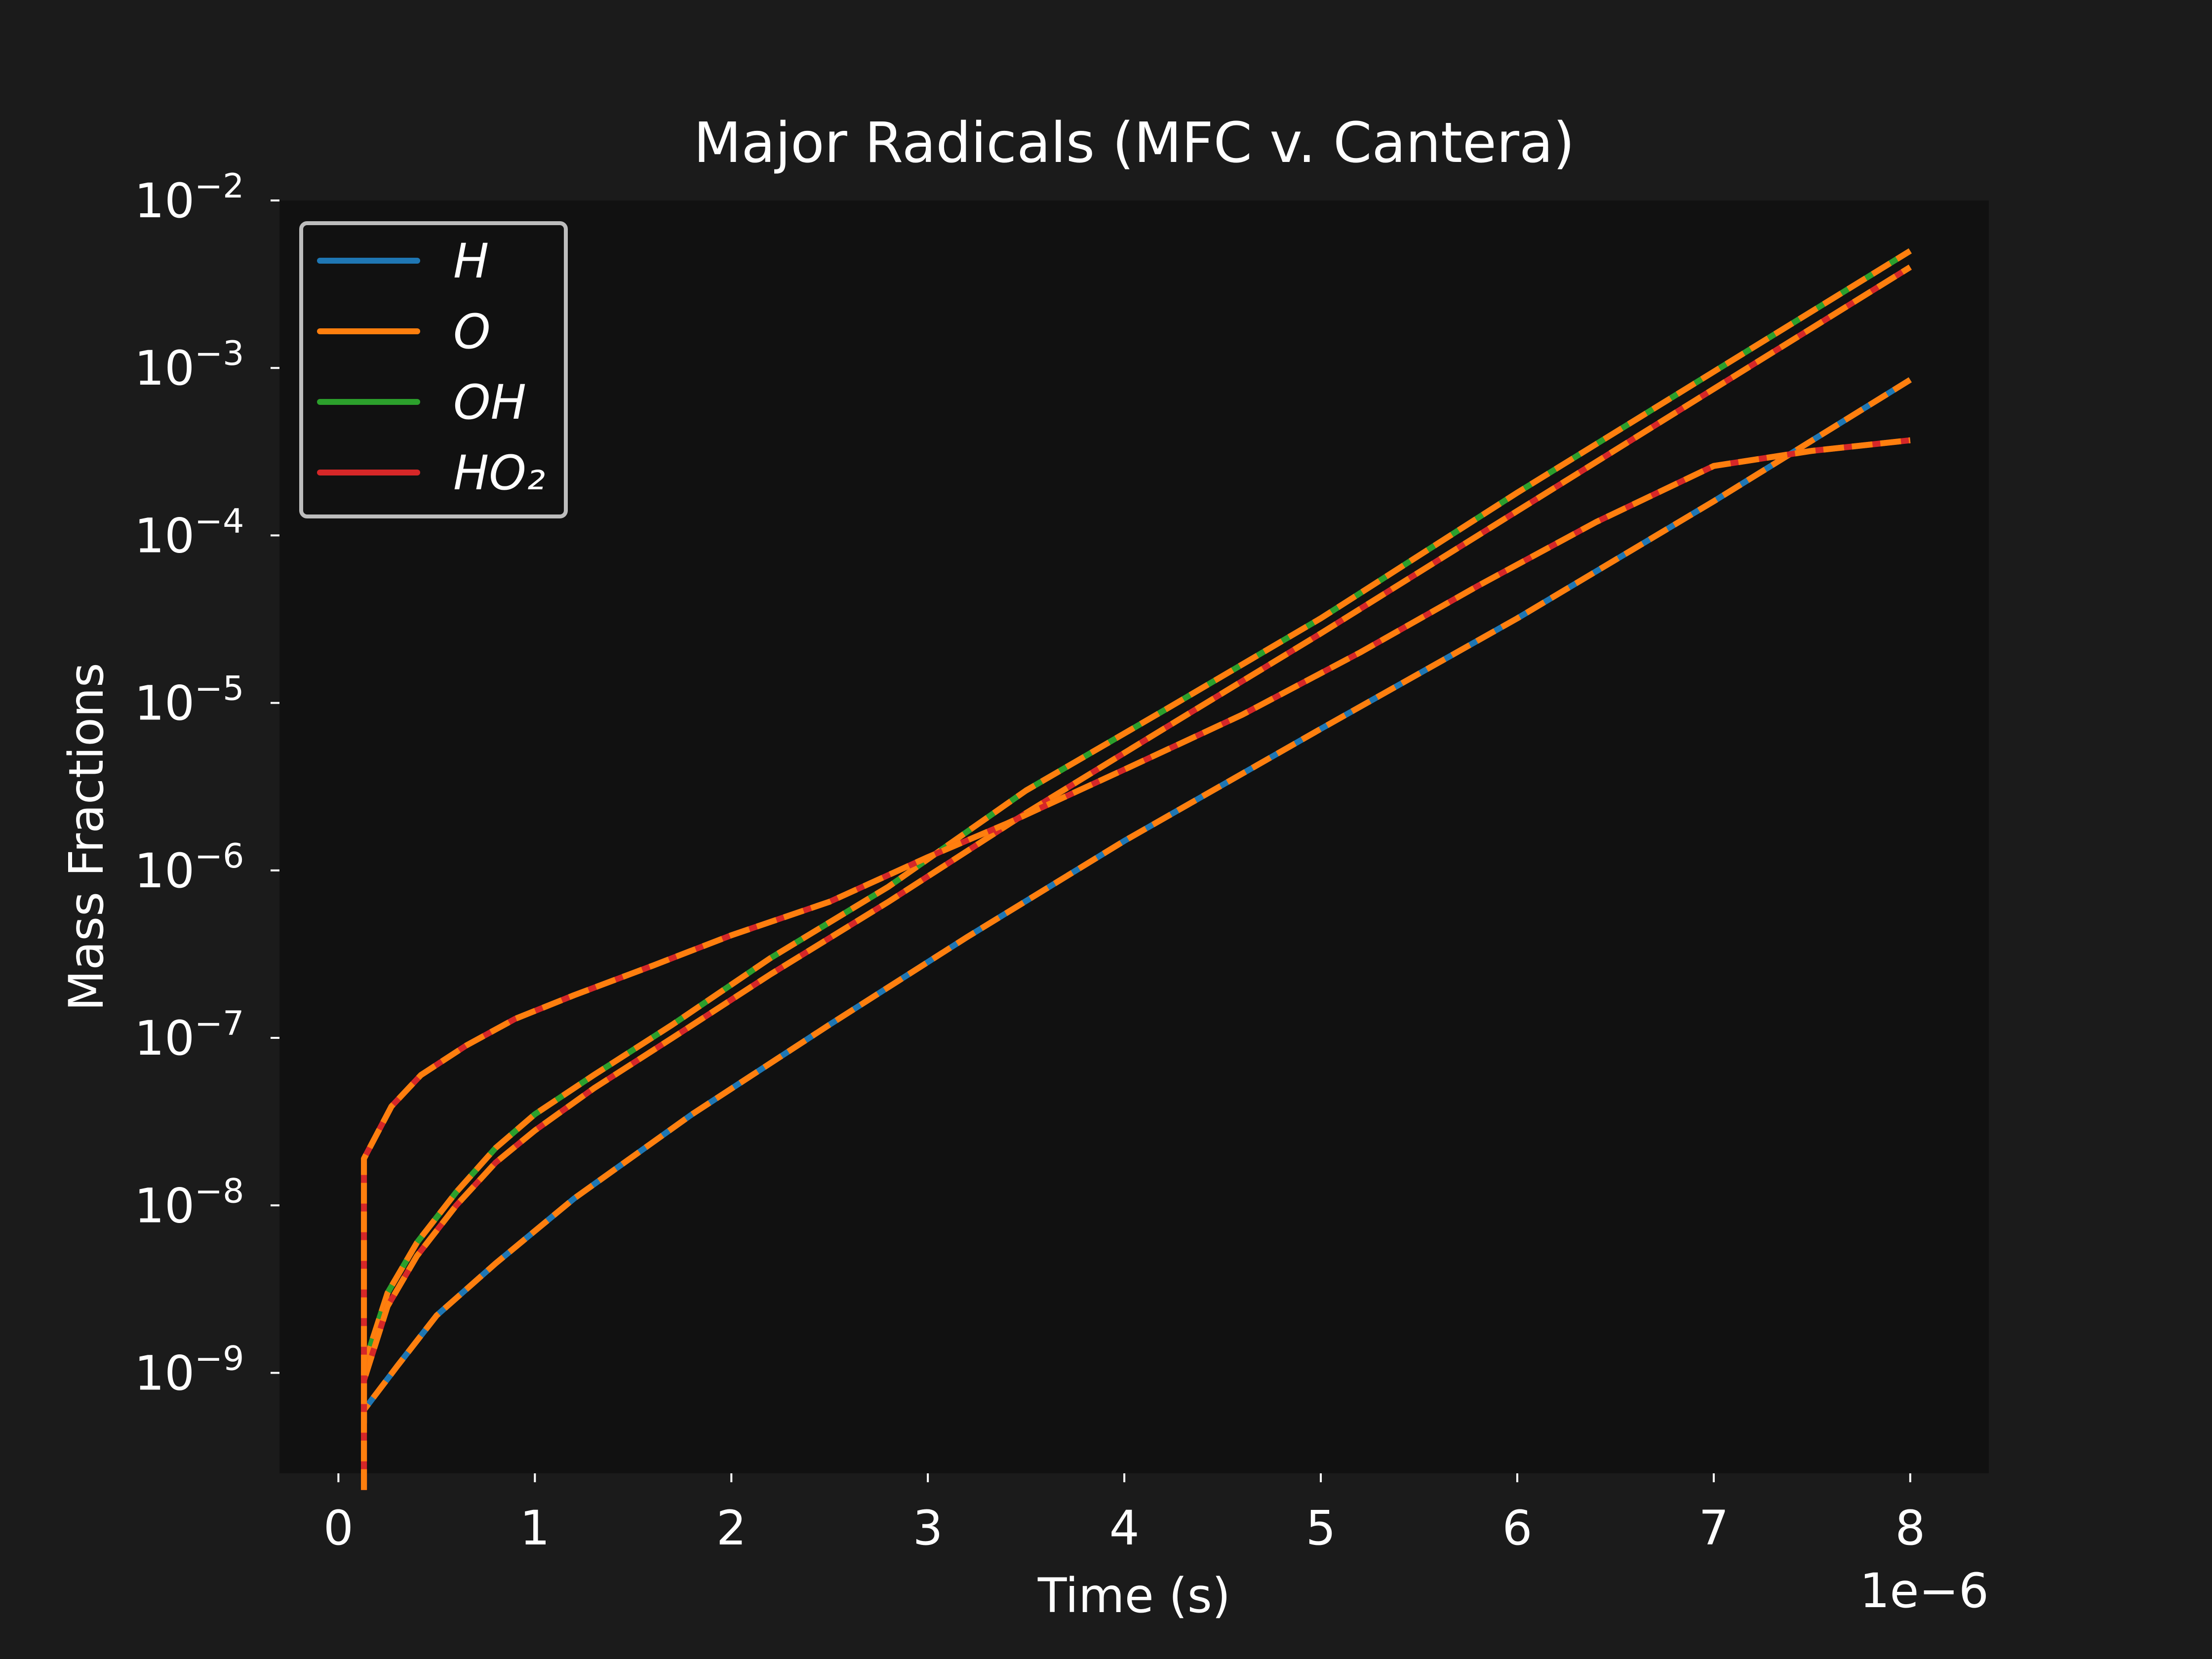 The image size is (2212, 1659). I want to click on x-tick-label: 1, so click(535, 1529).